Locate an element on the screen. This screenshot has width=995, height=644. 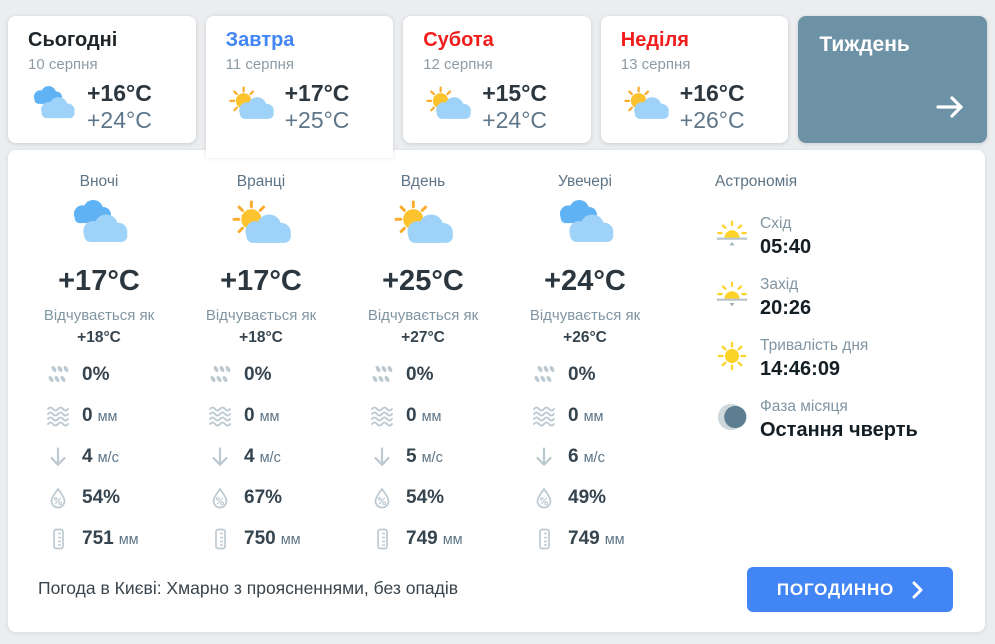
moon-phase-row: Фаза місяця Остання чверть is located at coordinates (846, 420).